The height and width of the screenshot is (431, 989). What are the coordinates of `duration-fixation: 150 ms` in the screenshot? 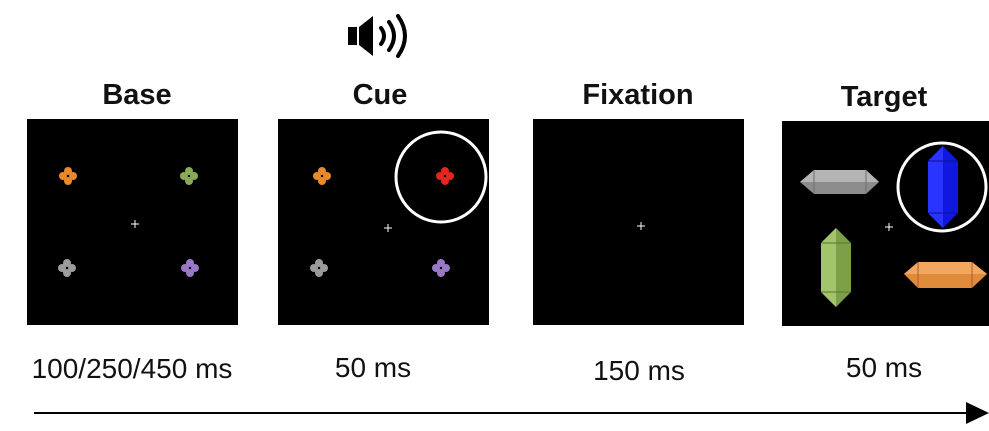 It's located at (639, 370).